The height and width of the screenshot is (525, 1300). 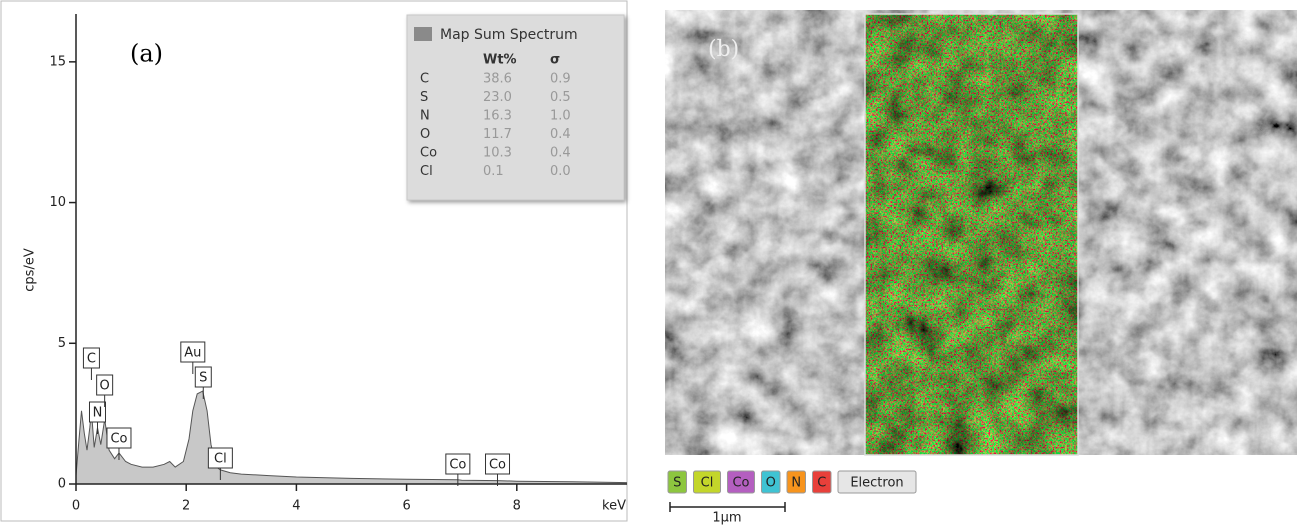 I want to click on legend-element: O, so click(x=425, y=134).